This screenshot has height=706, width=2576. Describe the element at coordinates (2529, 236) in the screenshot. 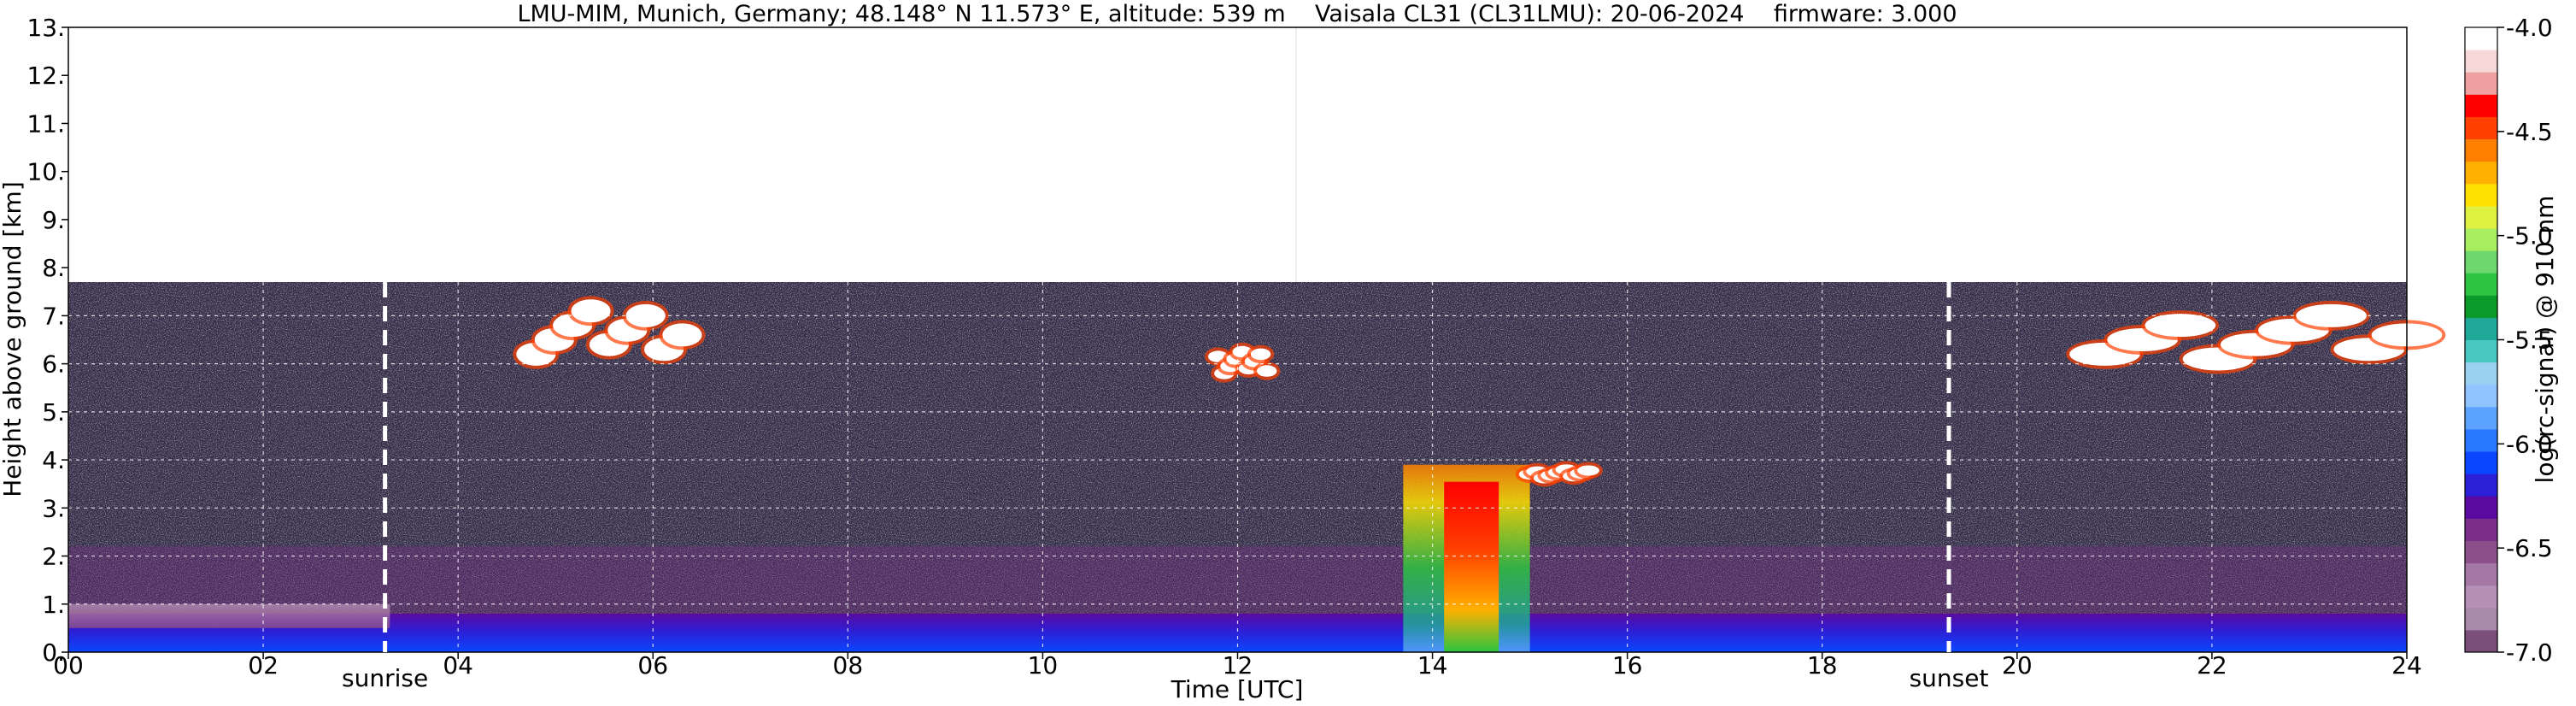

I see `colorbar-tick-label: -5.0` at that location.